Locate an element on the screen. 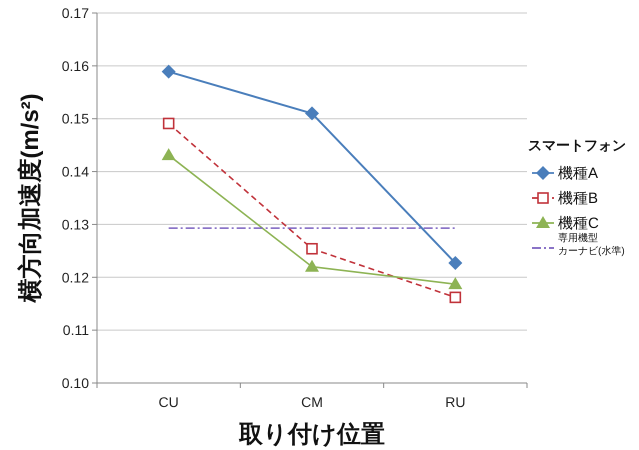 This screenshot has height=450, width=639. y-tick-label: 0.10 is located at coordinates (76, 383).